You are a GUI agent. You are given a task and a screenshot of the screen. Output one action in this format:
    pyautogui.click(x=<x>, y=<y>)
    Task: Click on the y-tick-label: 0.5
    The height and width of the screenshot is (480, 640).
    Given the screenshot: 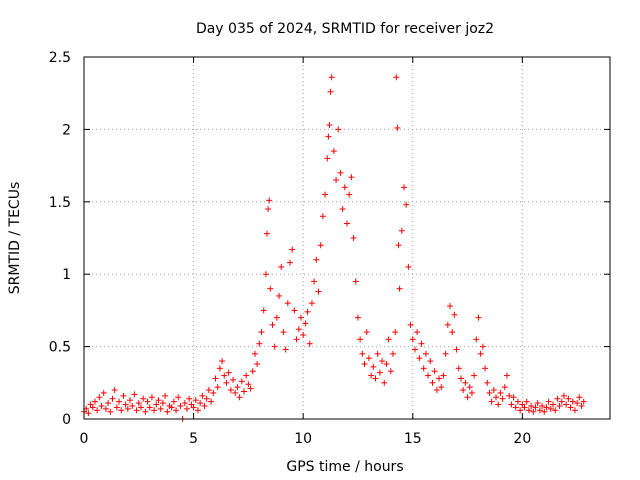 What is the action you would take?
    pyautogui.click(x=60, y=348)
    